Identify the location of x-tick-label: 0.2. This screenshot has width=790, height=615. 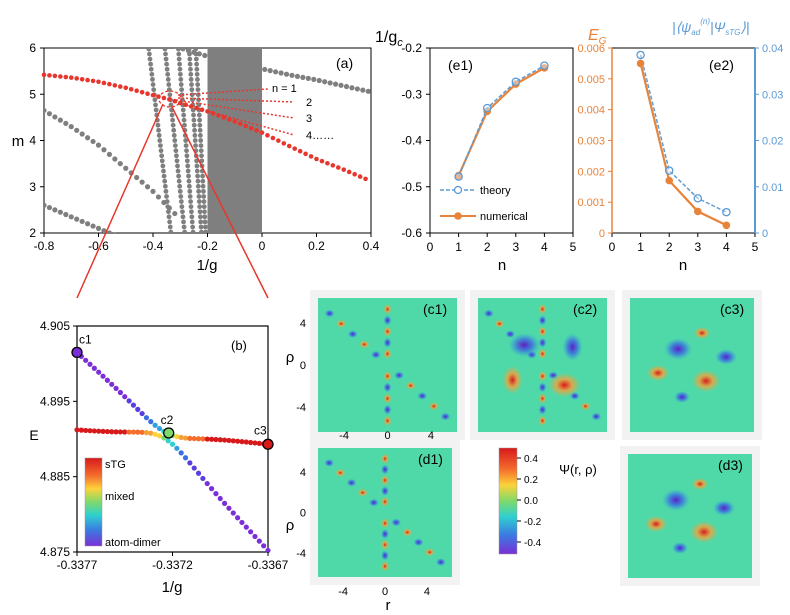
(316, 246).